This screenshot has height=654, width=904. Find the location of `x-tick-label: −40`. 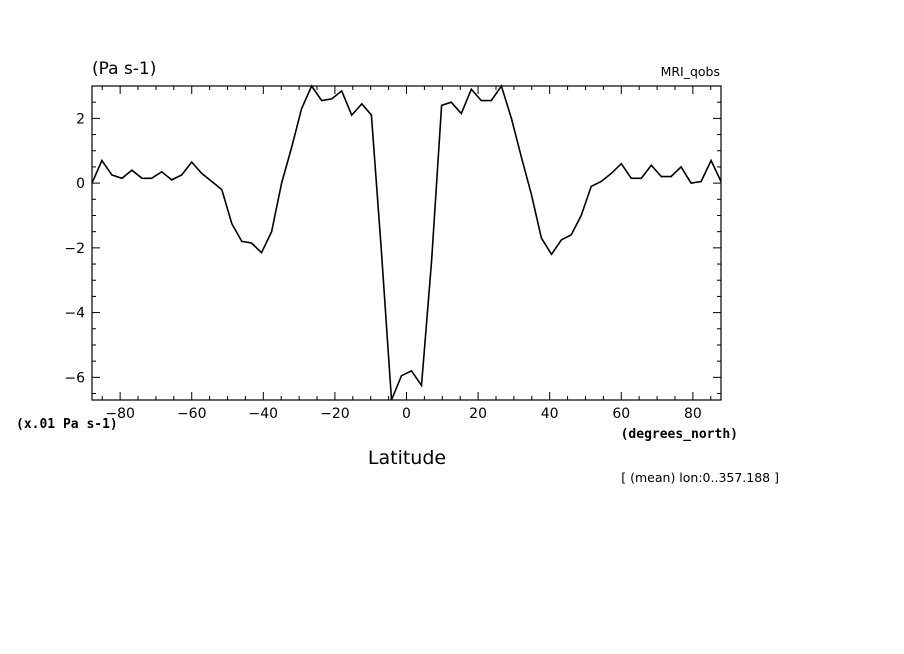

x-tick-label: −40 is located at coordinates (264, 414).